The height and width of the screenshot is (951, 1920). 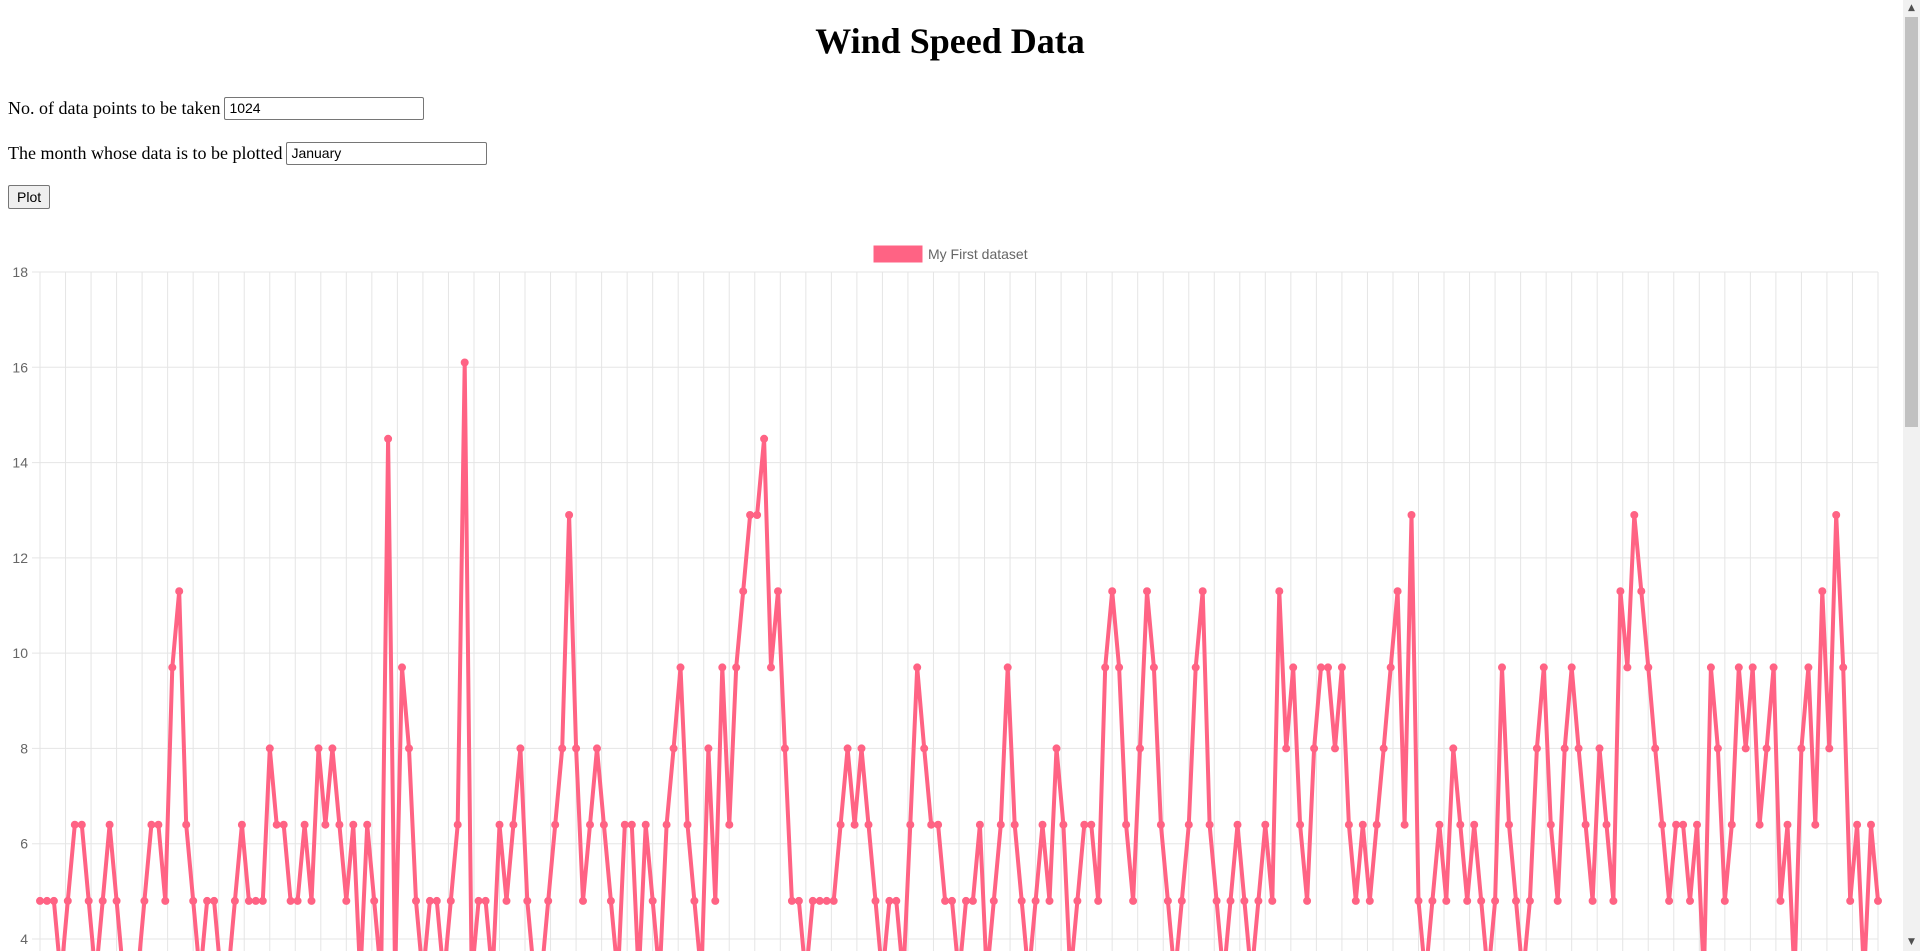 I want to click on plot-button: Plot, so click(x=29, y=197).